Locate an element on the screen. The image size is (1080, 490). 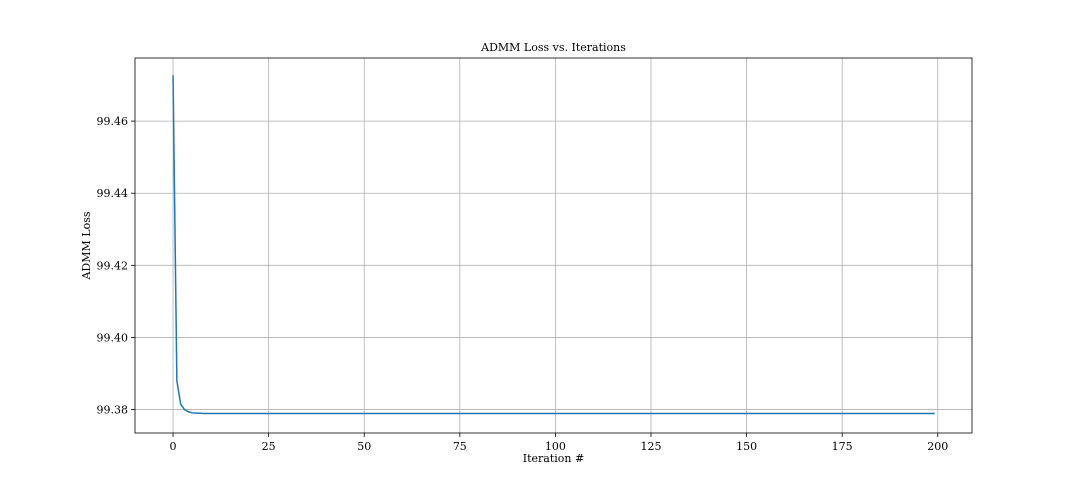
x-axis-label: Iteration # is located at coordinates (553, 458).